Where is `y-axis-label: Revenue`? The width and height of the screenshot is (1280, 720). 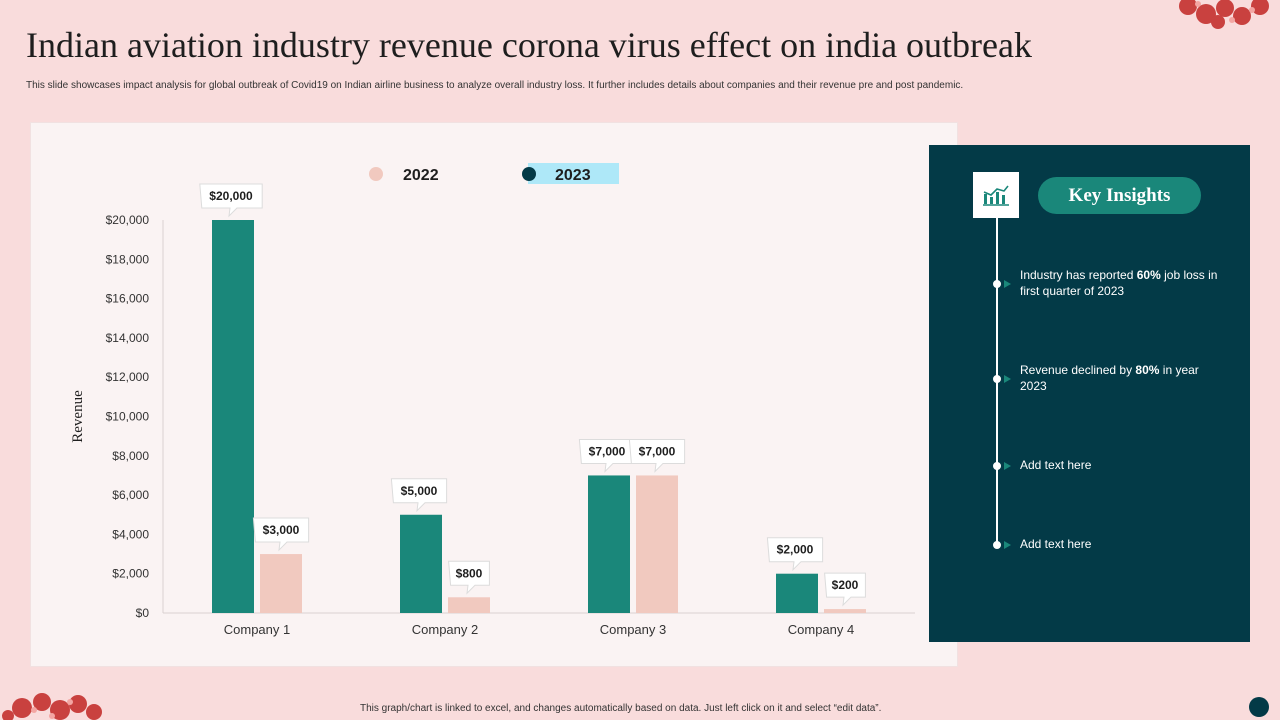
y-axis-label: Revenue is located at coordinates (78, 416).